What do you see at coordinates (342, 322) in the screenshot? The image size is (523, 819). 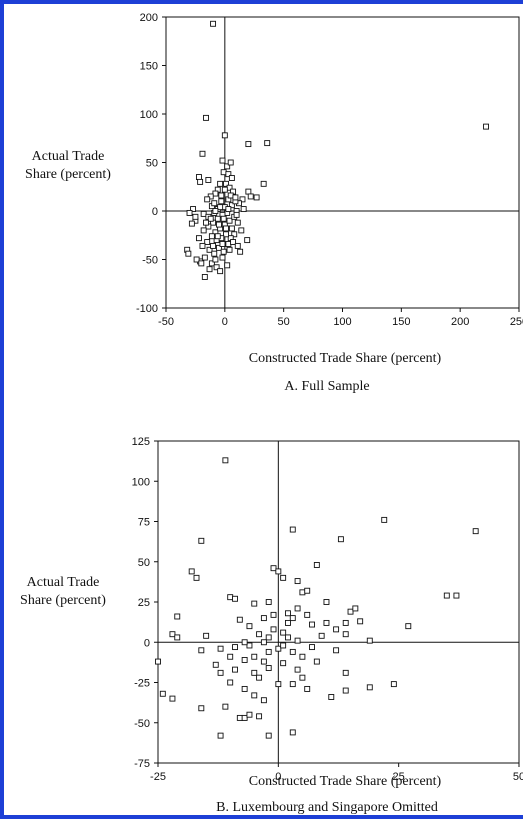 I see `panel-a-x-tick-label: 100` at bounding box center [342, 322].